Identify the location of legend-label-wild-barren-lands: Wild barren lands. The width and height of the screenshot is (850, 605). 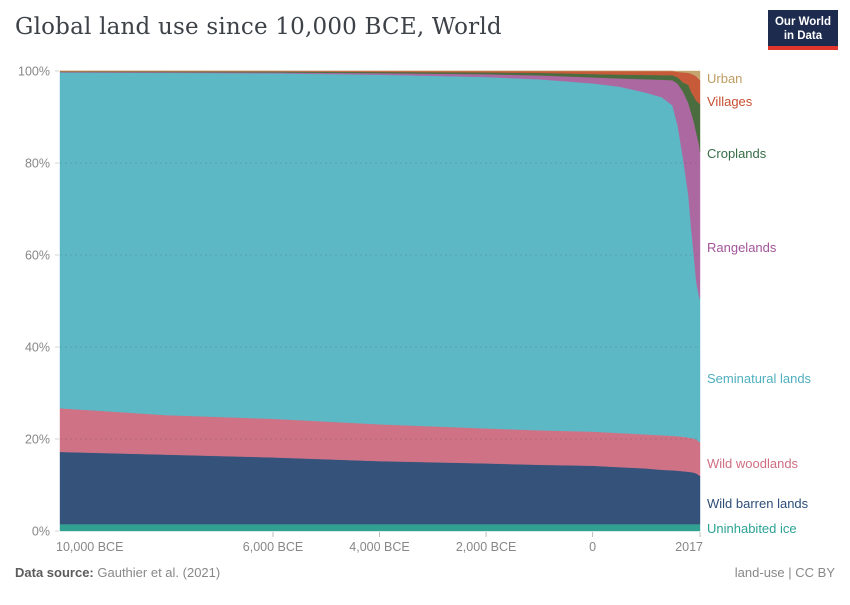
(758, 503).